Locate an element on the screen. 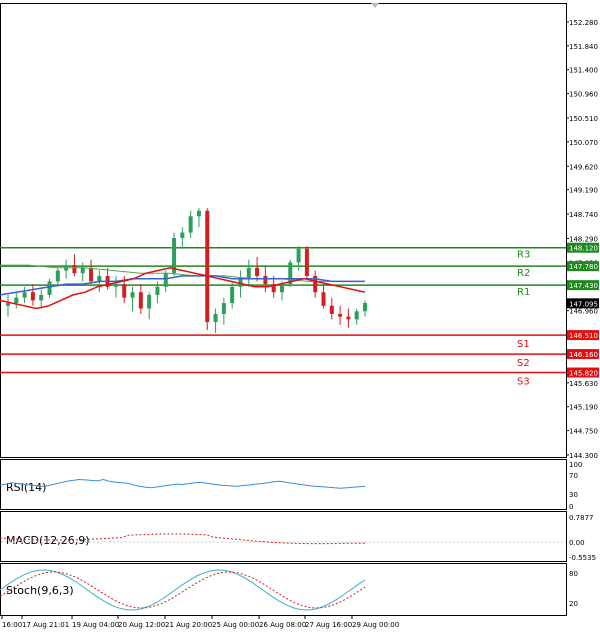 Image resolution: width=600 pixels, height=634 pixels. time-label: 27 Aug 16:00 is located at coordinates (328, 625).